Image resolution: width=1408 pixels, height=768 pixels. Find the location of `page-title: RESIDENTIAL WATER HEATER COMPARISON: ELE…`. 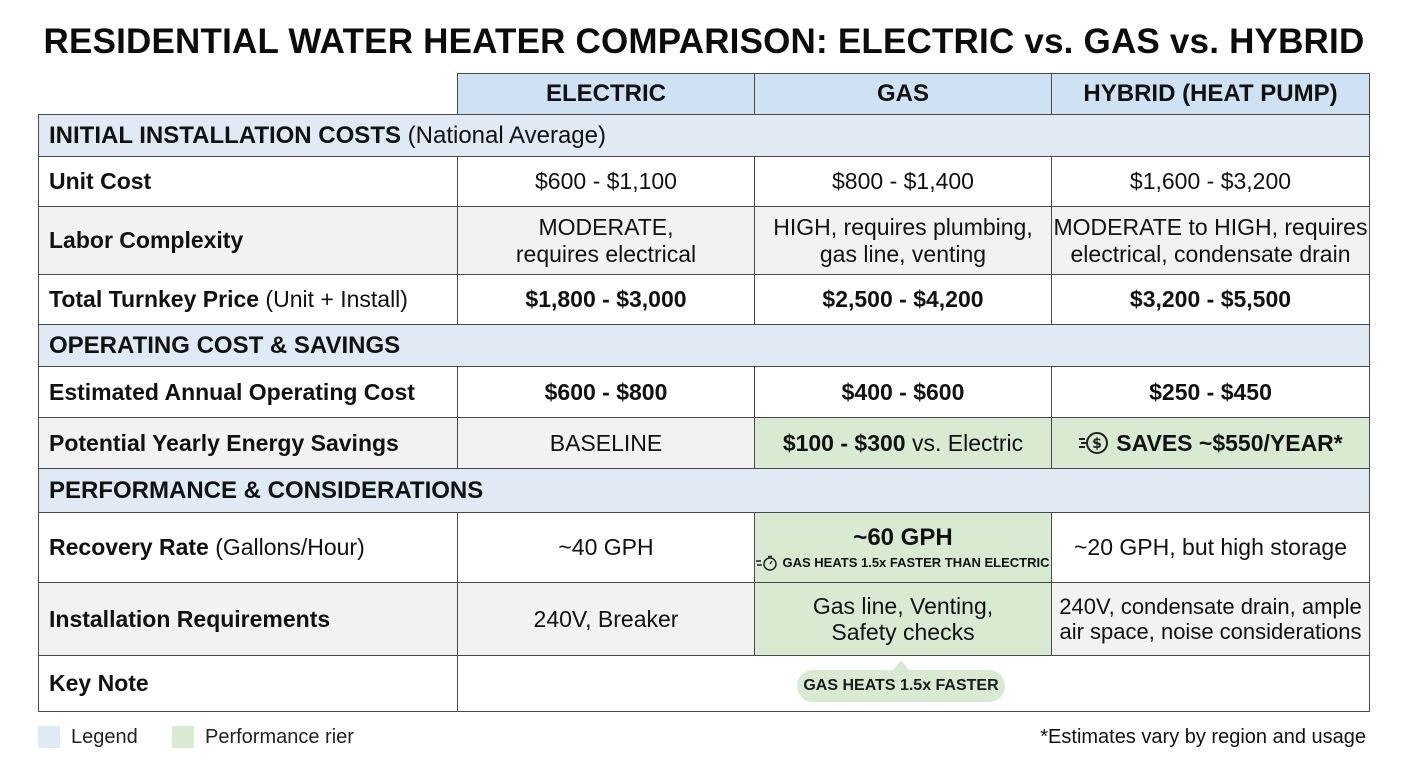

page-title: RESIDENTIAL WATER HEATER COMPARISON: ELE… is located at coordinates (704, 41).